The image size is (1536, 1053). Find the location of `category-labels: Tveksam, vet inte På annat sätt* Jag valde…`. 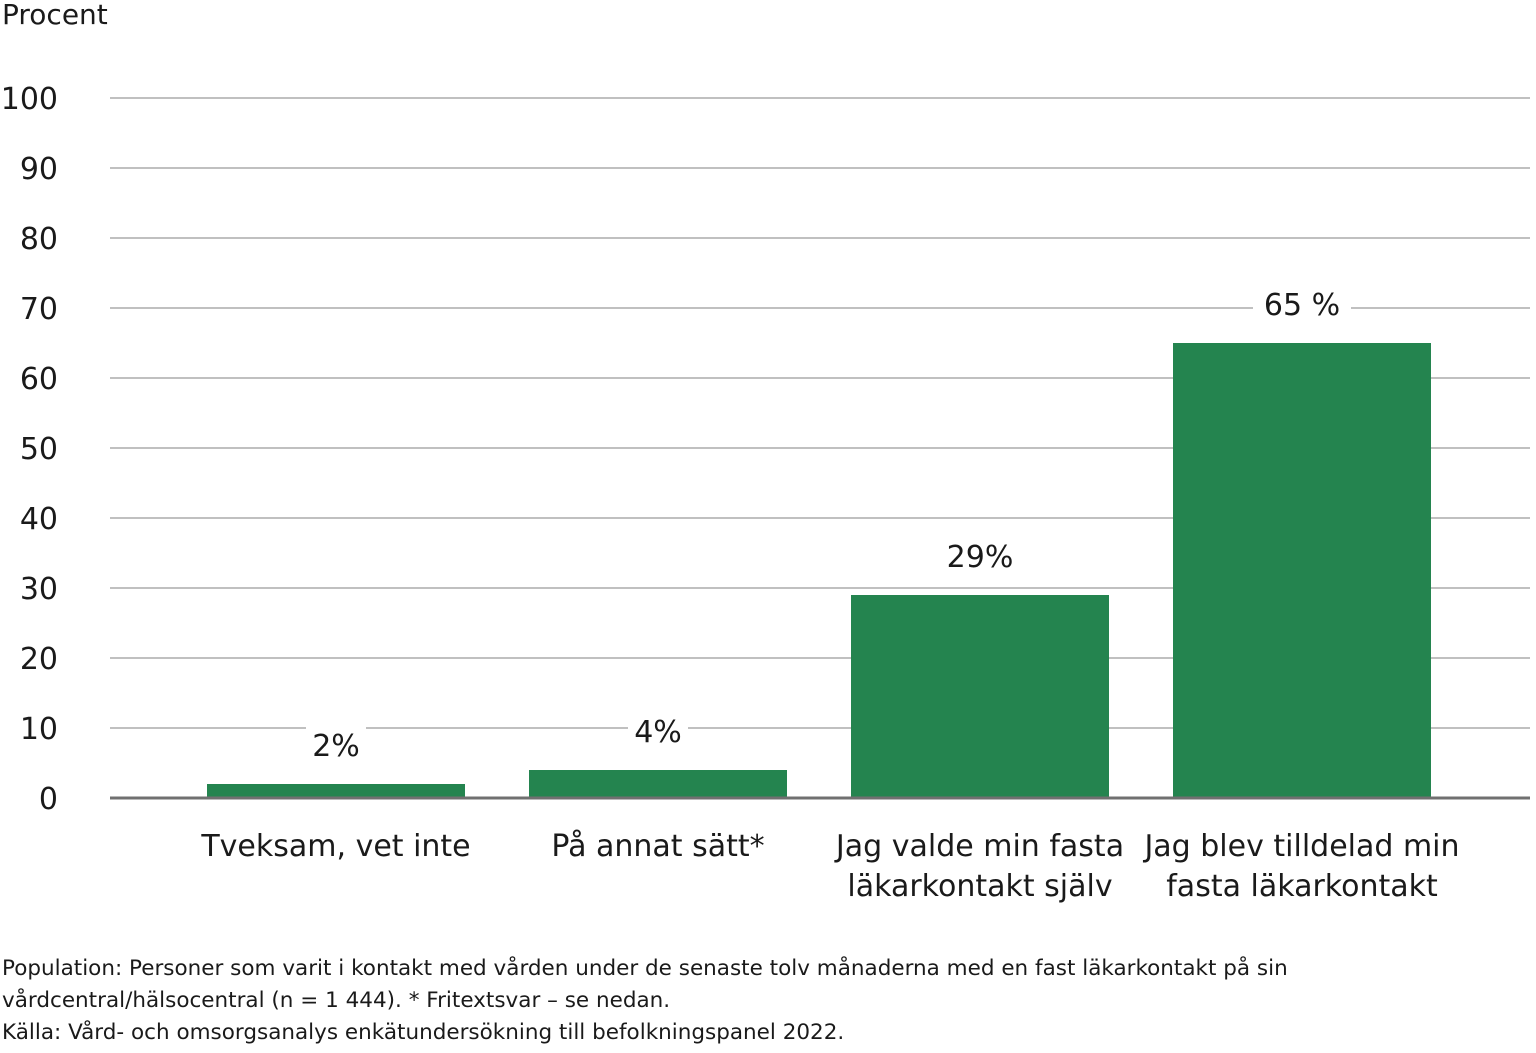

category-labels: Tveksam, vet inte På annat sätt* Jag valde… is located at coordinates (829, 866).